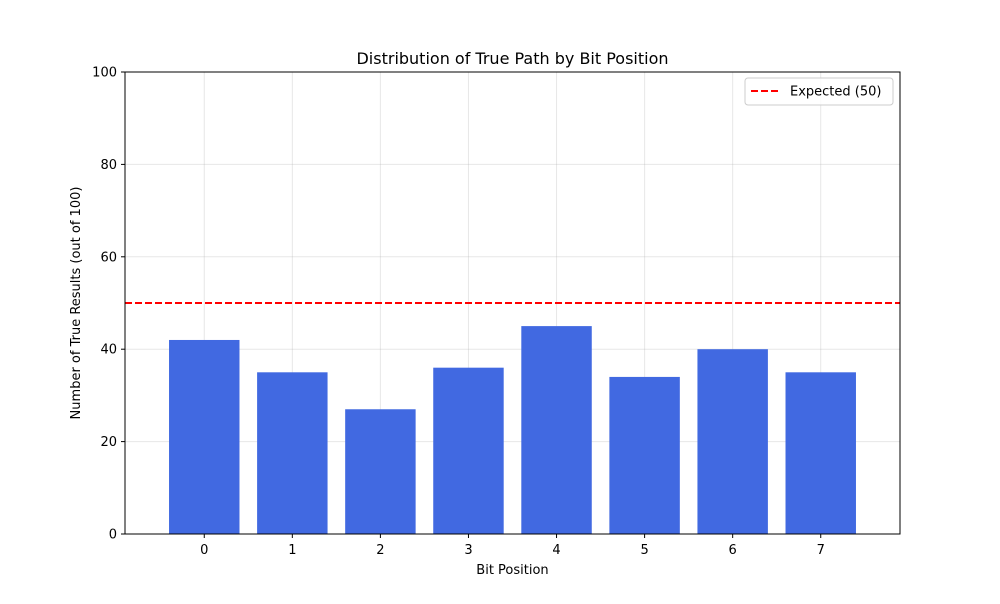 The width and height of the screenshot is (1000, 604). What do you see at coordinates (644, 550) in the screenshot?
I see `x-tick-label: 5` at bounding box center [644, 550].